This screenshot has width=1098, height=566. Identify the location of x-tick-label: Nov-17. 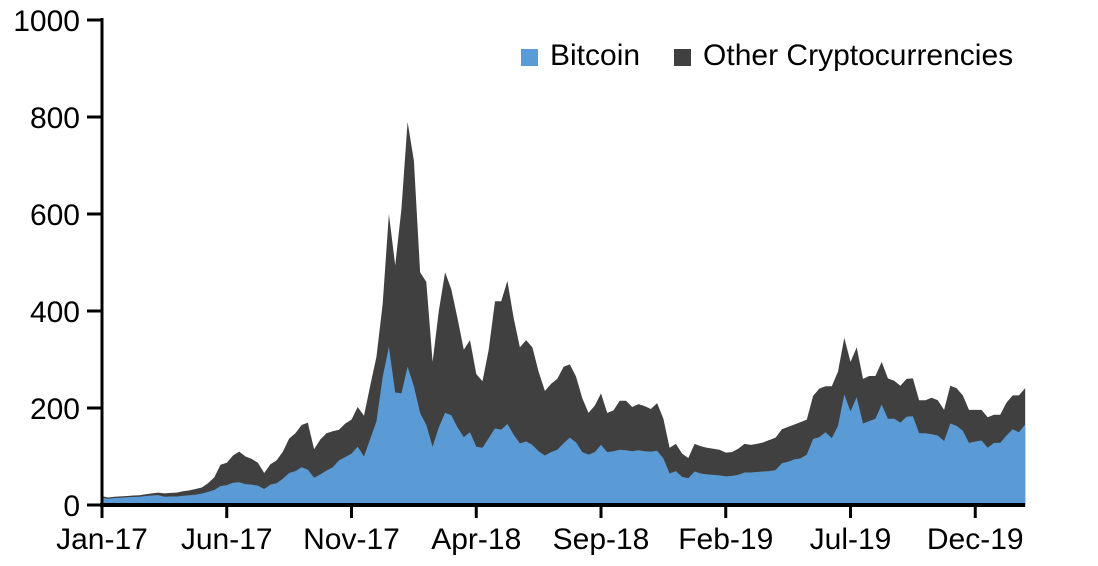
(351, 539).